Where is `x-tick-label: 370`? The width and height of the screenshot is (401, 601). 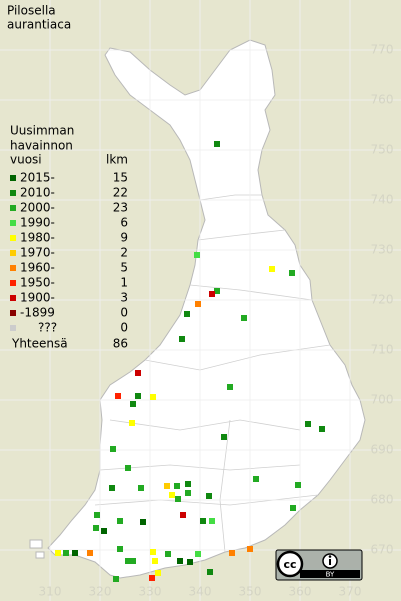 x-tick-label: 370 is located at coordinates (350, 592).